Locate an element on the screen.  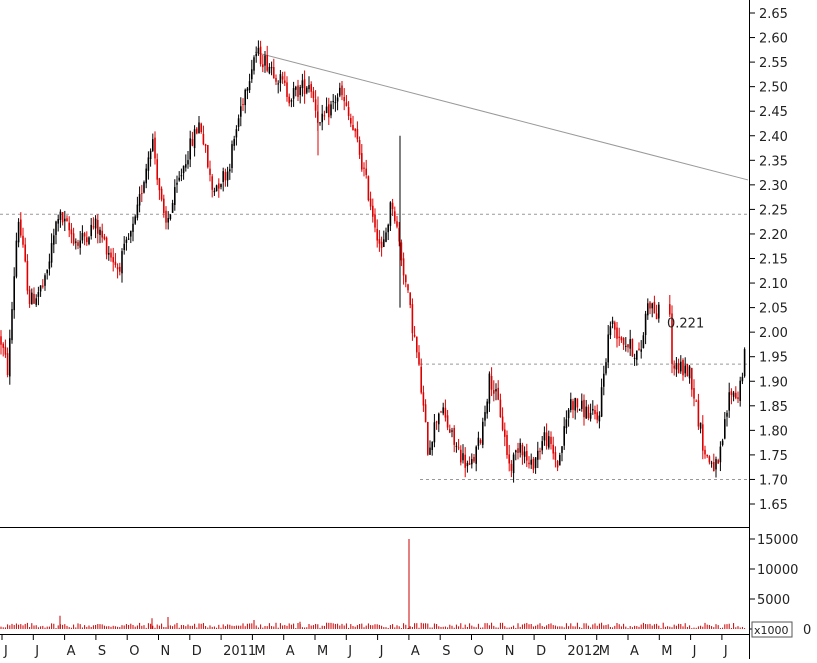
price-tick-label: 2.15 is located at coordinates (773, 260).